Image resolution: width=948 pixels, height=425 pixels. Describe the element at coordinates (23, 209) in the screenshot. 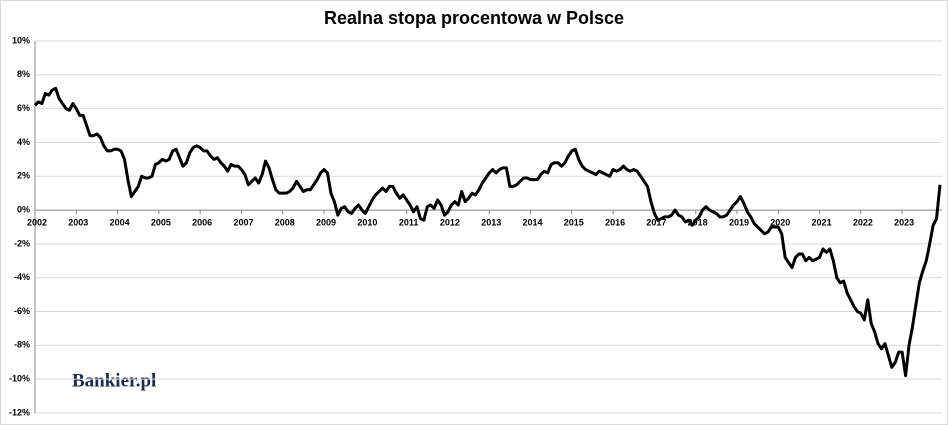

I see `y-tick-label: 0%` at that location.